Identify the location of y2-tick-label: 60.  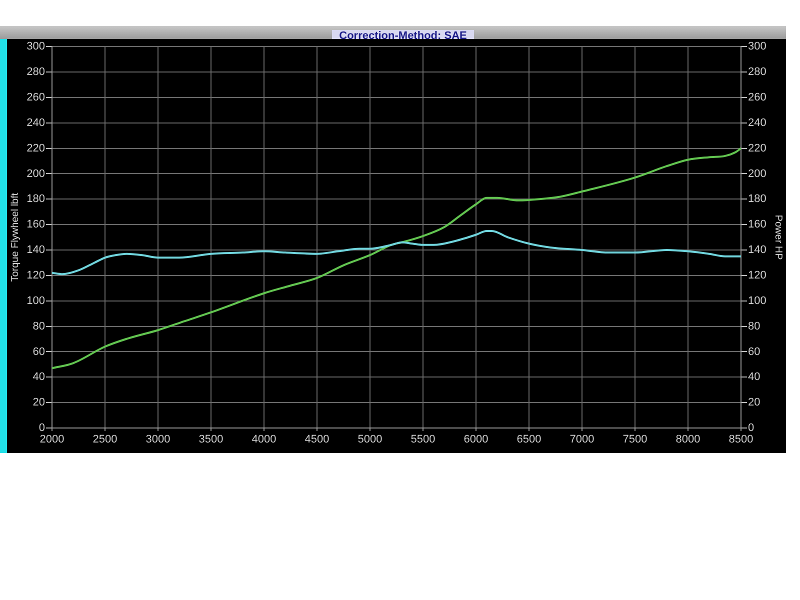
(754, 352).